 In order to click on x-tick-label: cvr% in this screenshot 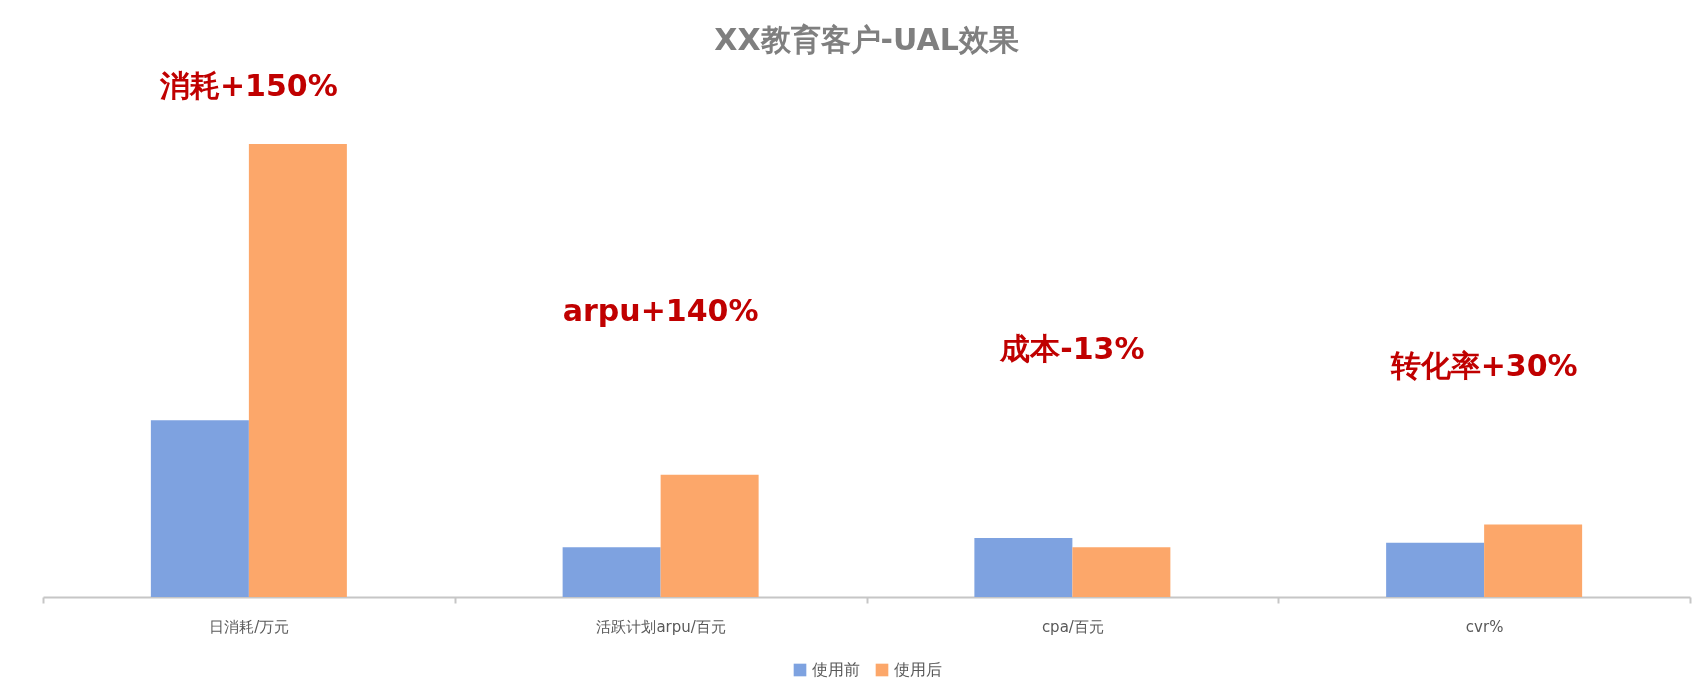, I will do `click(1484, 626)`.